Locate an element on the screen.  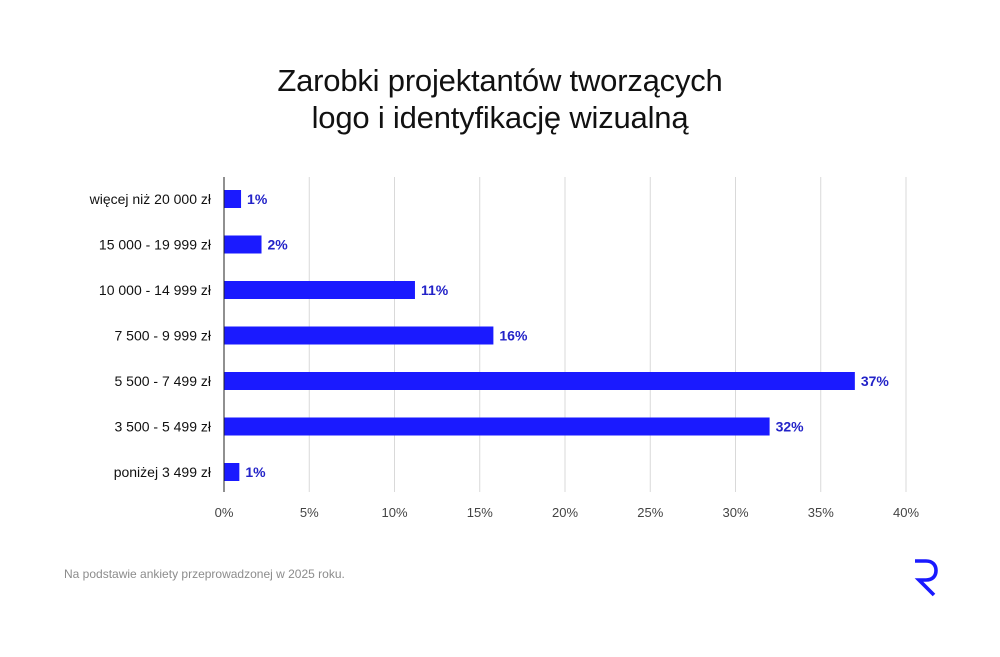
category-label: 15 000 - 19 999 zł is located at coordinates (155, 245).